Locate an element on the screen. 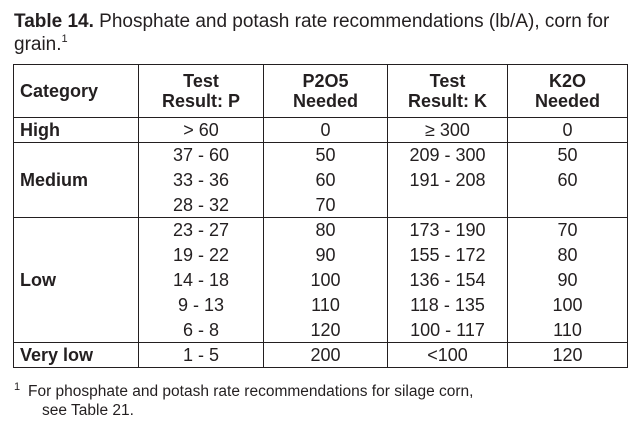  test-k-cell: 209 - 300 is located at coordinates (447, 155).